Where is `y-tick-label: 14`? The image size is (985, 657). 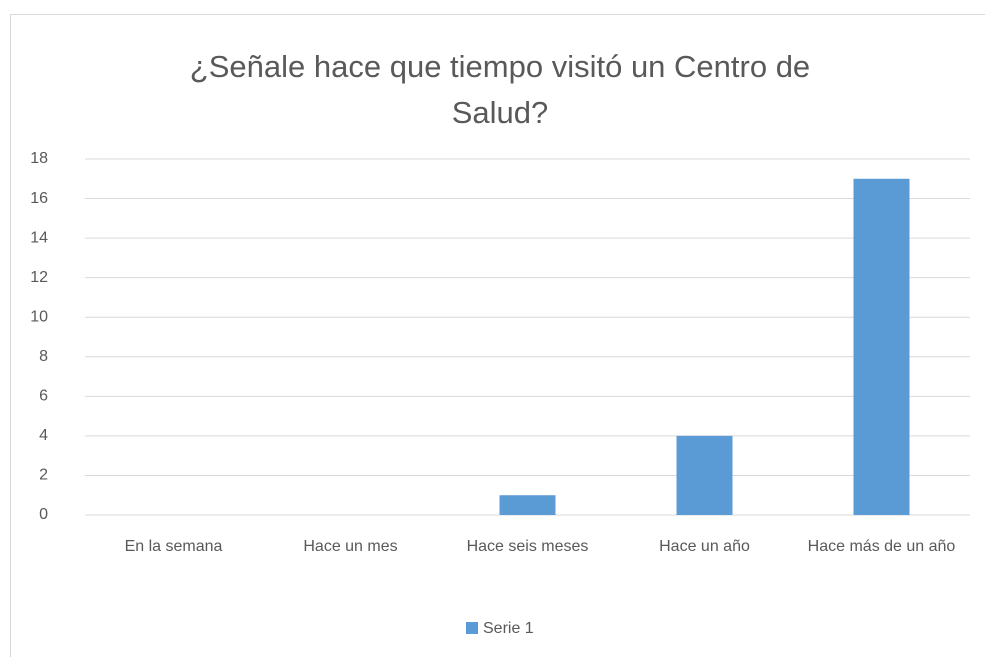
y-tick-label: 14 is located at coordinates (39, 237).